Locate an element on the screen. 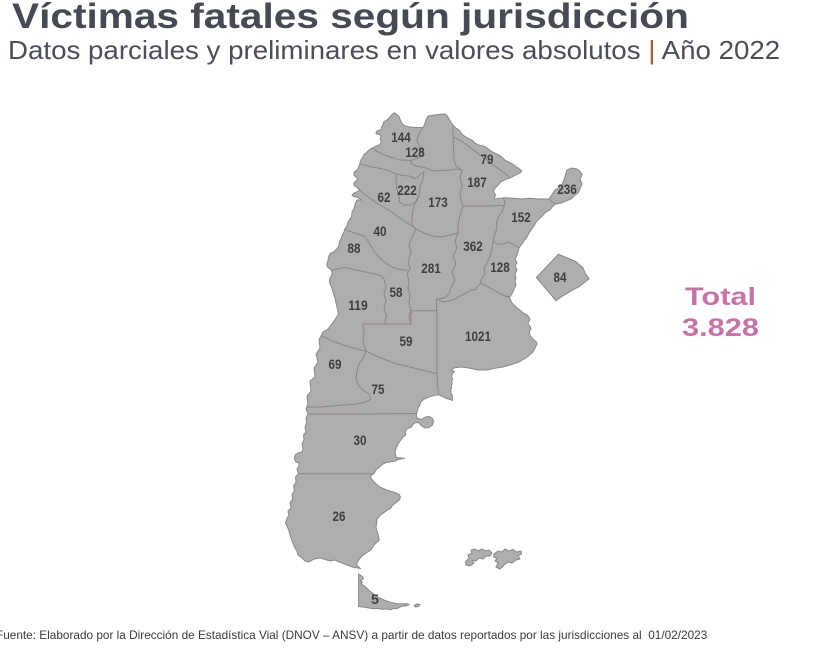 This screenshot has height=653, width=830. svg-text: 187 is located at coordinates (477, 182).